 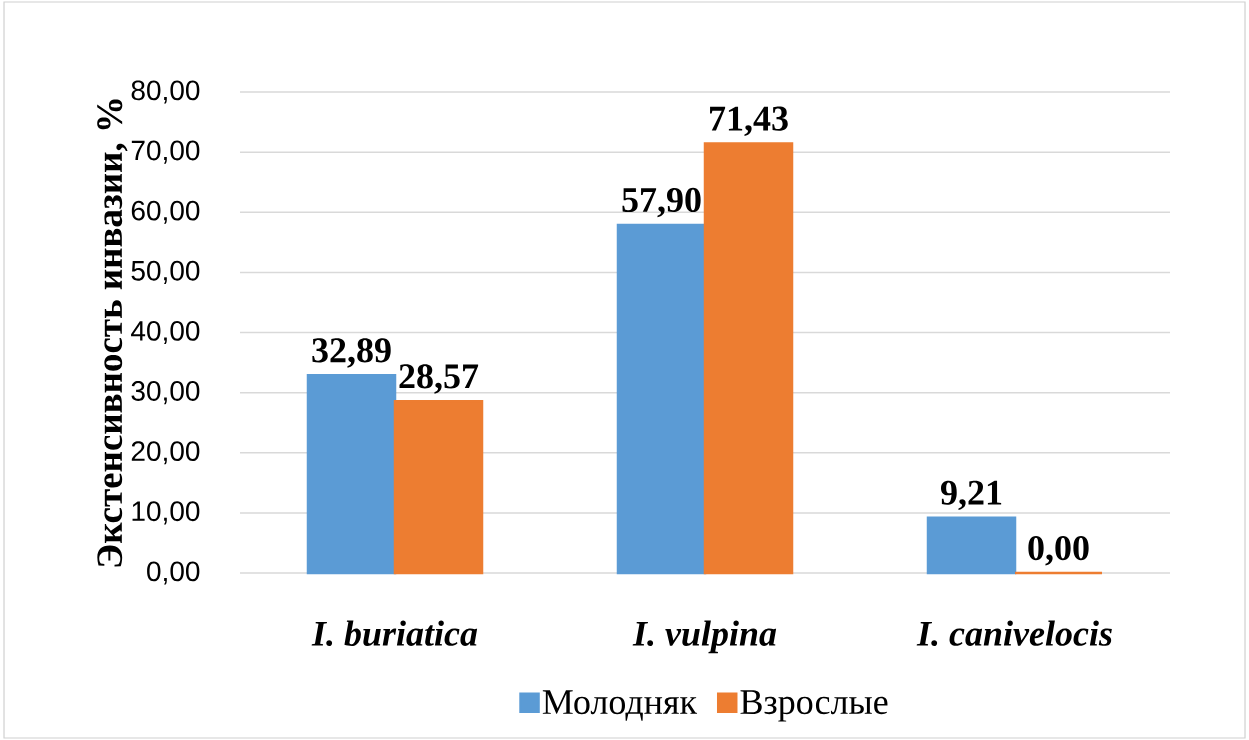 What do you see at coordinates (165, 152) in the screenshot?
I see `y-tick-label: 70,00` at bounding box center [165, 152].